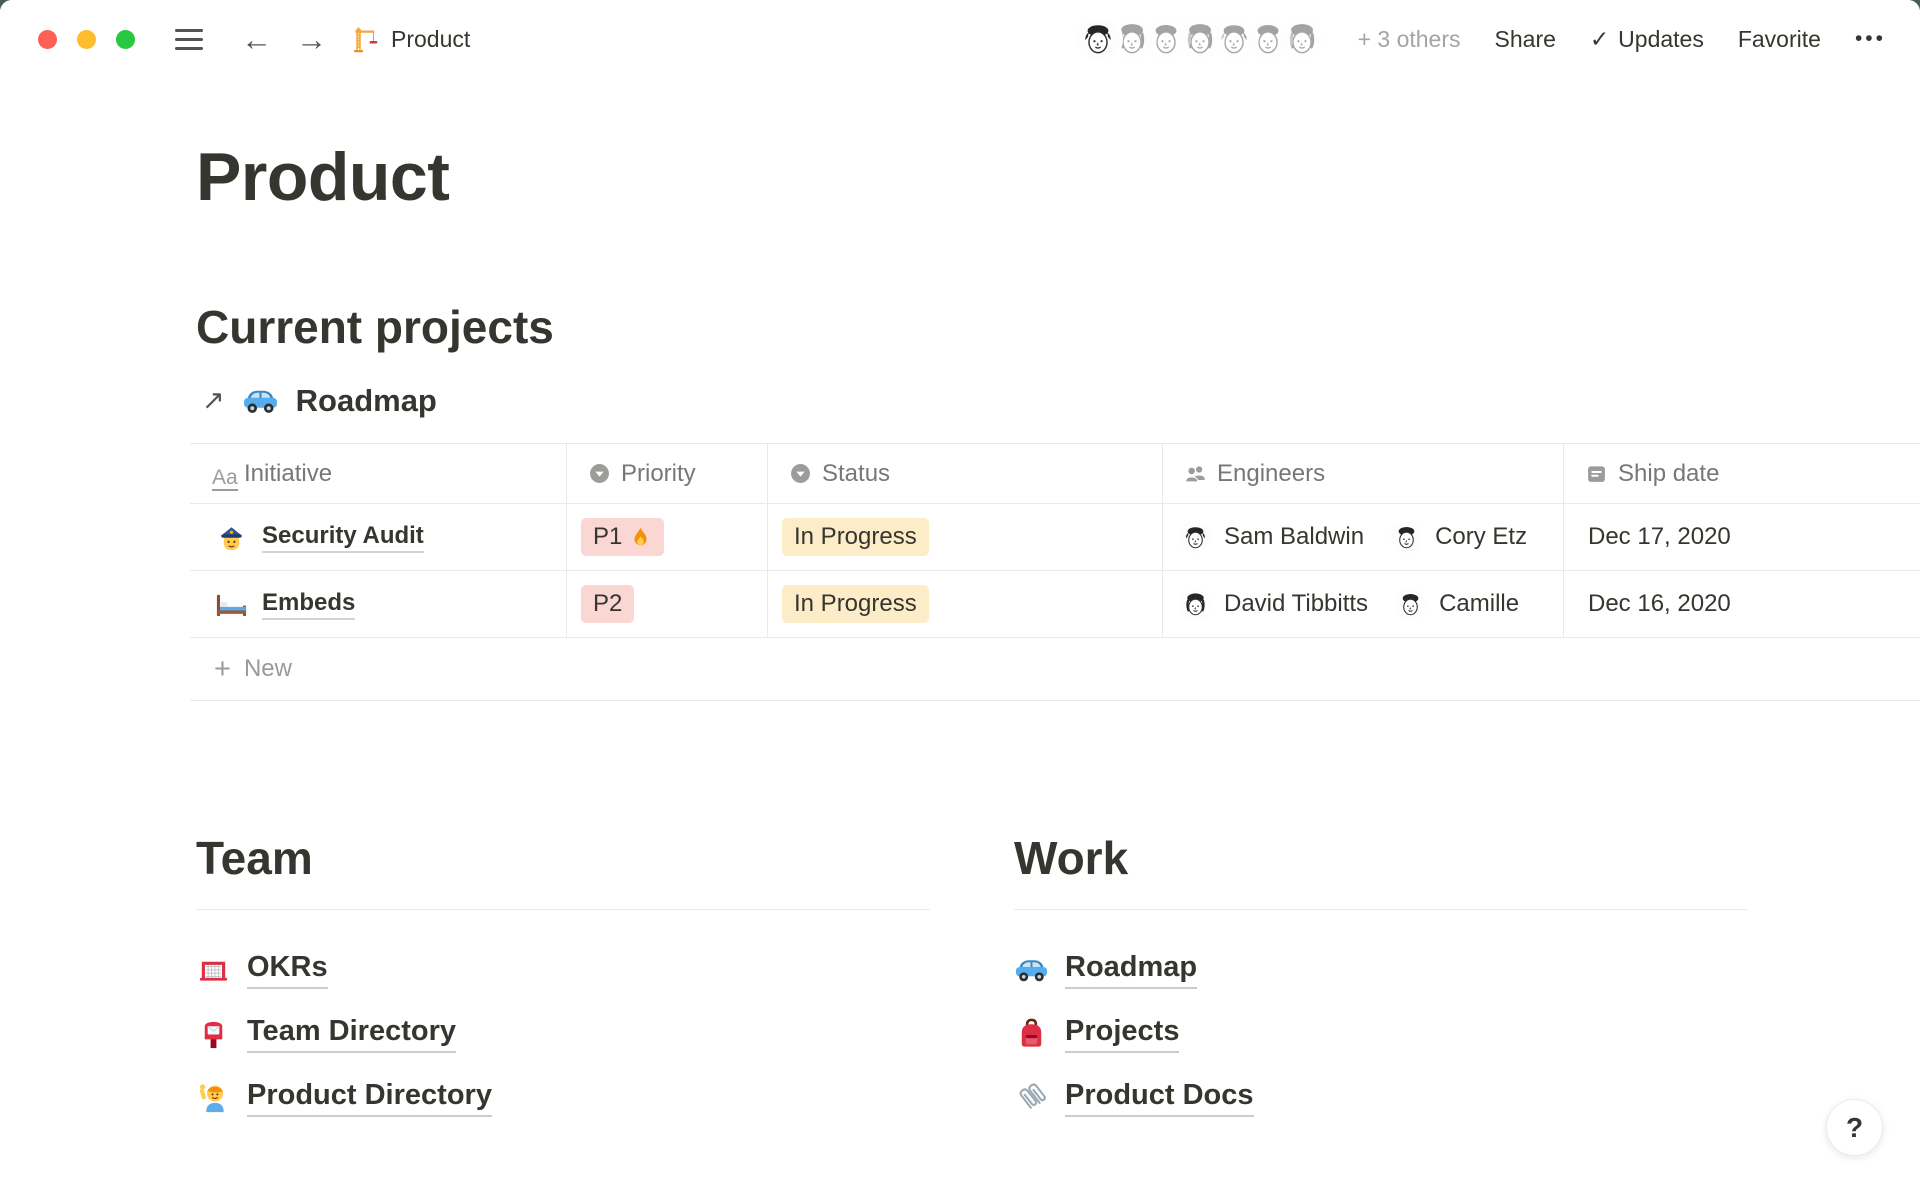 This screenshot has height=1200, width=1920. What do you see at coordinates (378, 473) in the screenshot?
I see `column-header-initiative: Aa Initiative` at bounding box center [378, 473].